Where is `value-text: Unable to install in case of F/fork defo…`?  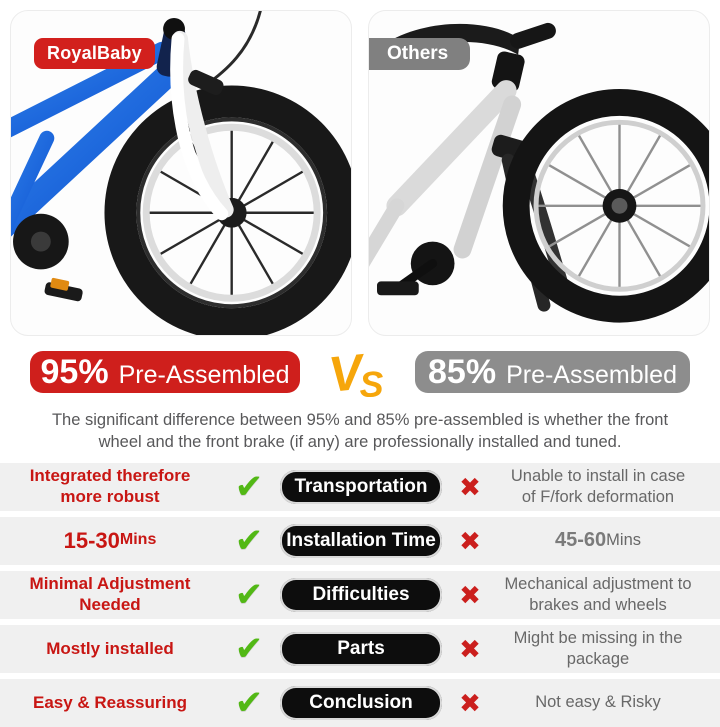
value-text: Unable to install in case of F/fork defo… is located at coordinates (598, 486).